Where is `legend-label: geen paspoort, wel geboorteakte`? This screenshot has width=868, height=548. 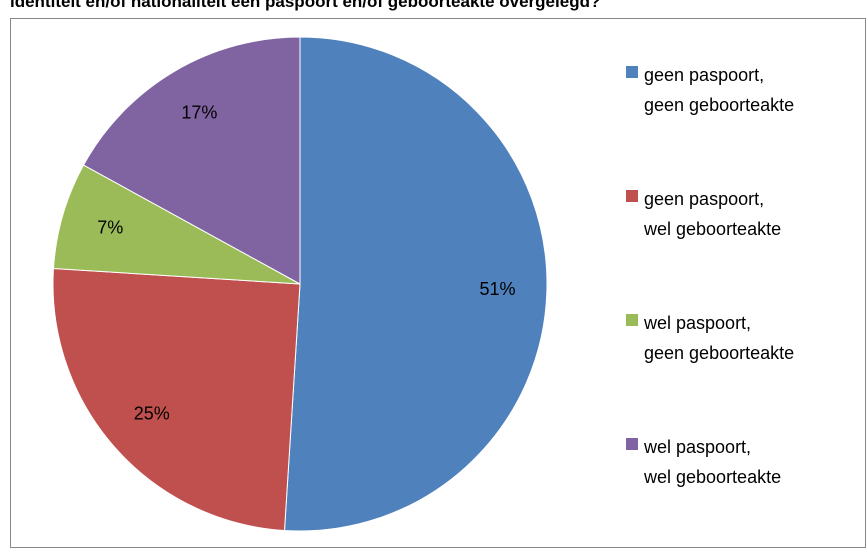
legend-label: geen paspoort, wel geboorteakte is located at coordinates (713, 214).